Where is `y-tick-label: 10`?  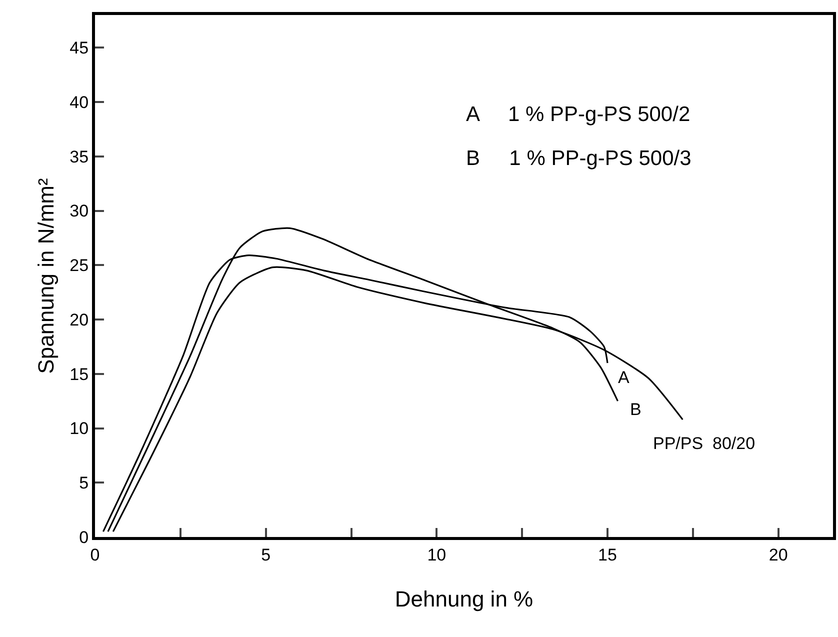
y-tick-label: 10 is located at coordinates (79, 428).